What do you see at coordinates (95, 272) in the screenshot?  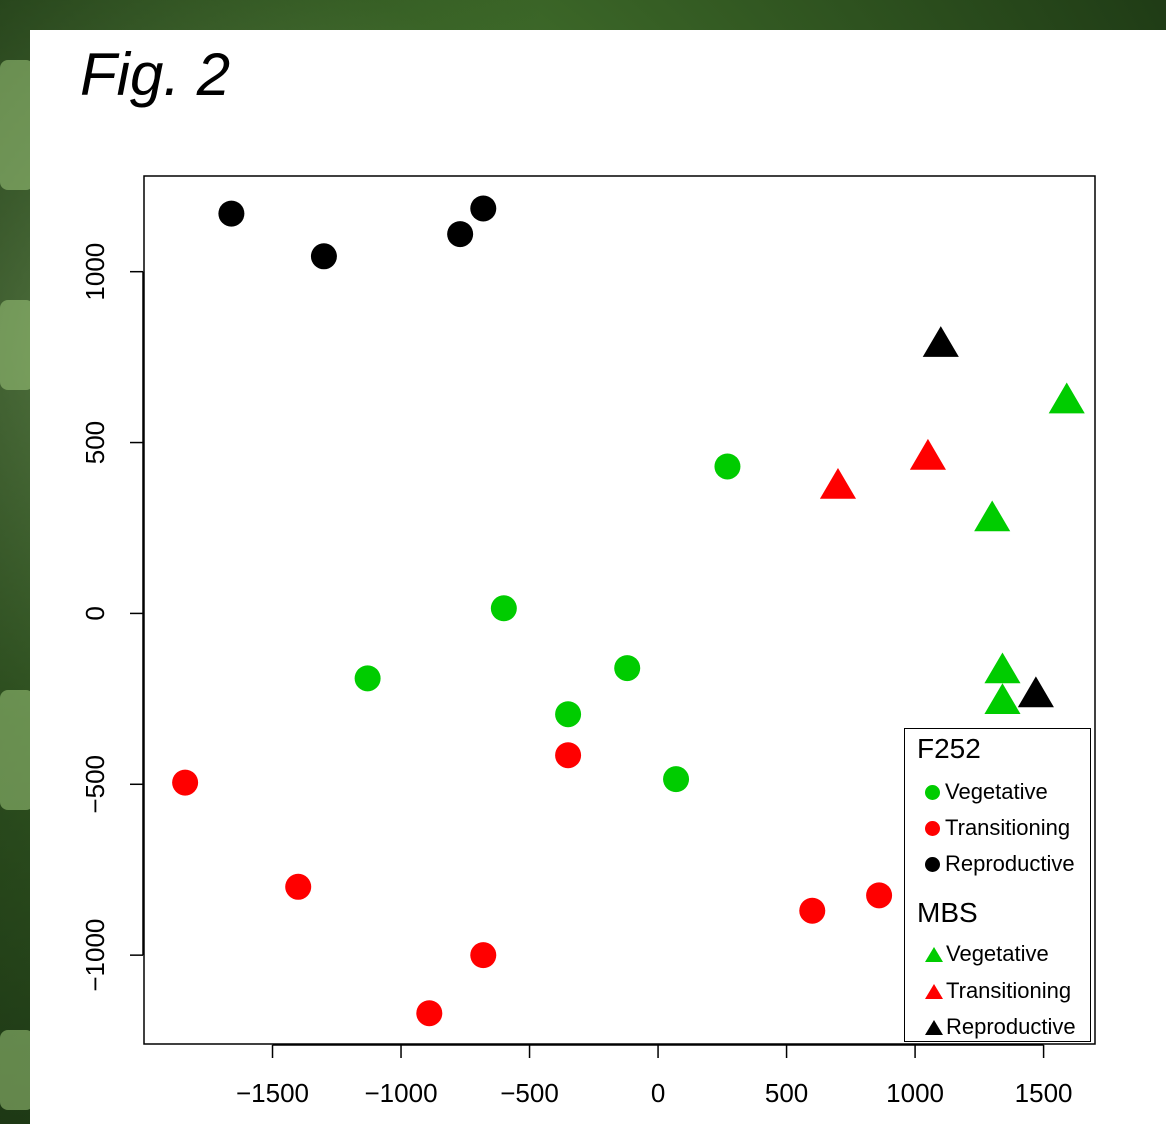 I see `y-tick-label: 1000` at bounding box center [95, 272].